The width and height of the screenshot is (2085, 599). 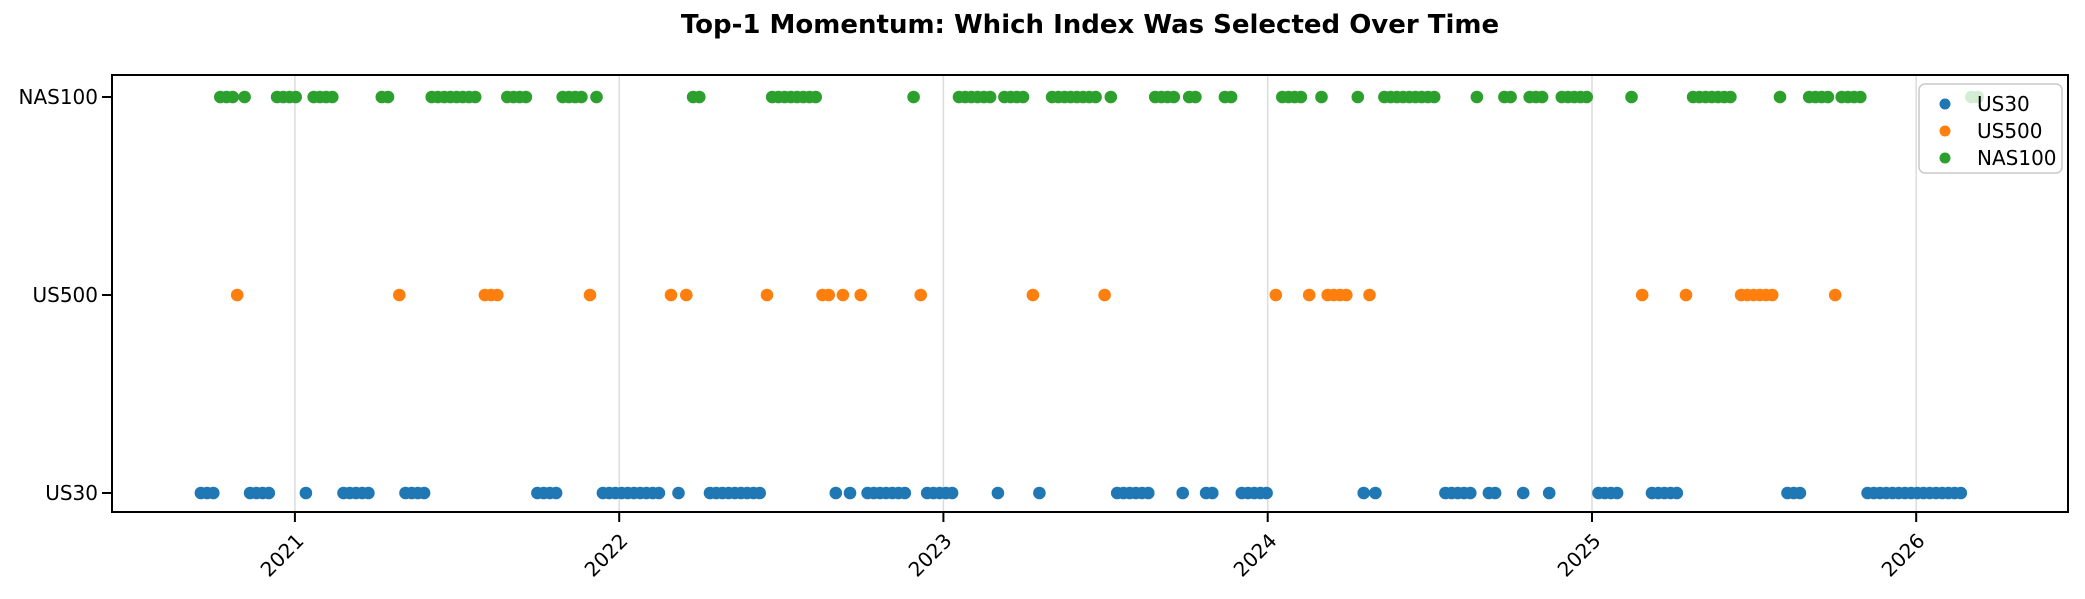 I want to click on x-tick-label-2025: 2025, so click(x=1579, y=555).